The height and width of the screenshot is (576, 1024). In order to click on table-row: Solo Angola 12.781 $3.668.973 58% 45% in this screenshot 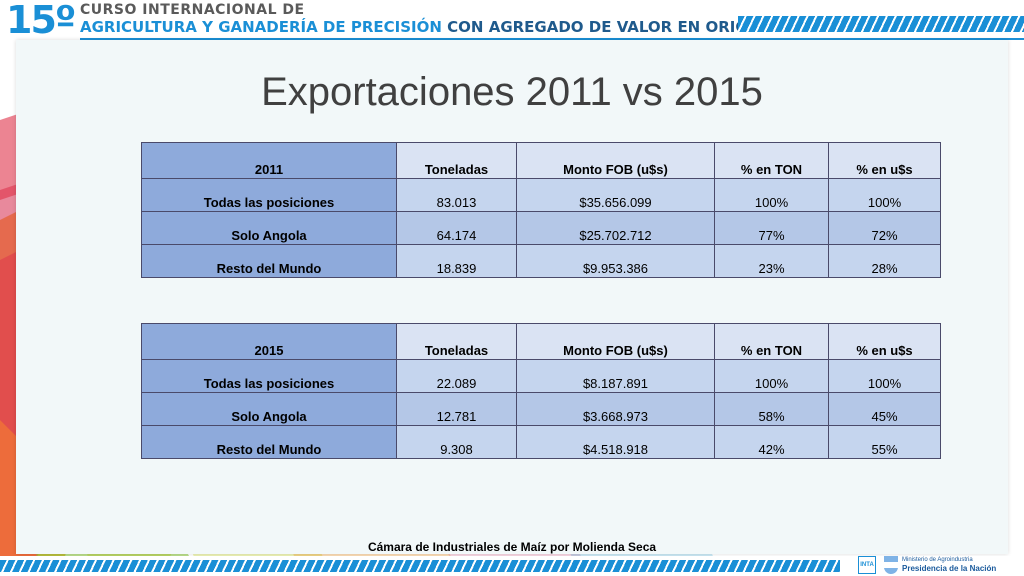, I will do `click(541, 409)`.